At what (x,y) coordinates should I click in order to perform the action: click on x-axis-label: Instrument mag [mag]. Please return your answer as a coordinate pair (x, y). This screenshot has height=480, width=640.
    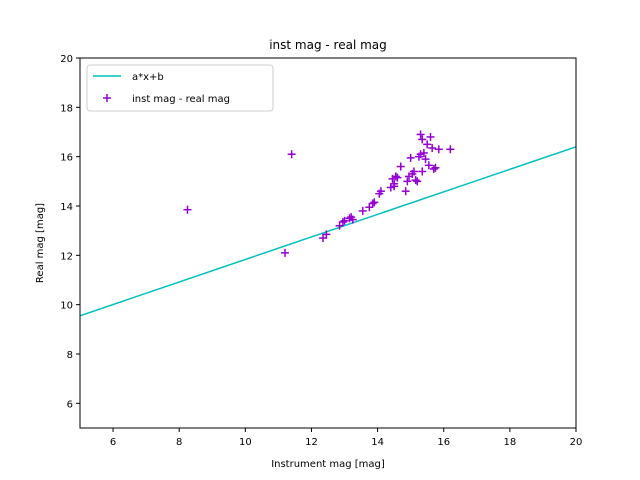
    Looking at the image, I should click on (328, 464).